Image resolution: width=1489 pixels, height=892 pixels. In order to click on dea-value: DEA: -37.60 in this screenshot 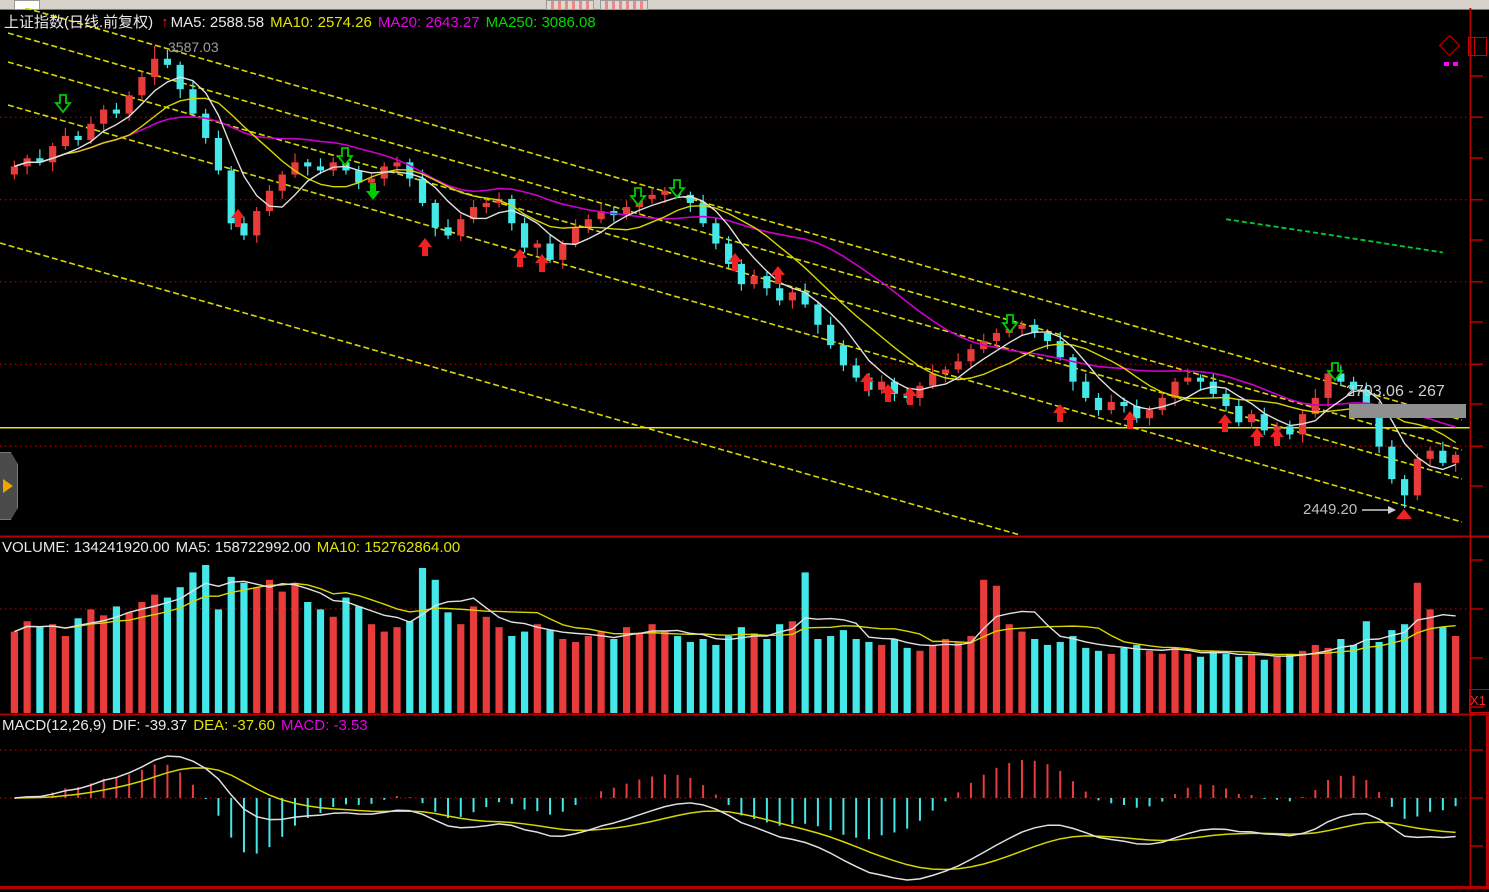, I will do `click(234, 725)`.